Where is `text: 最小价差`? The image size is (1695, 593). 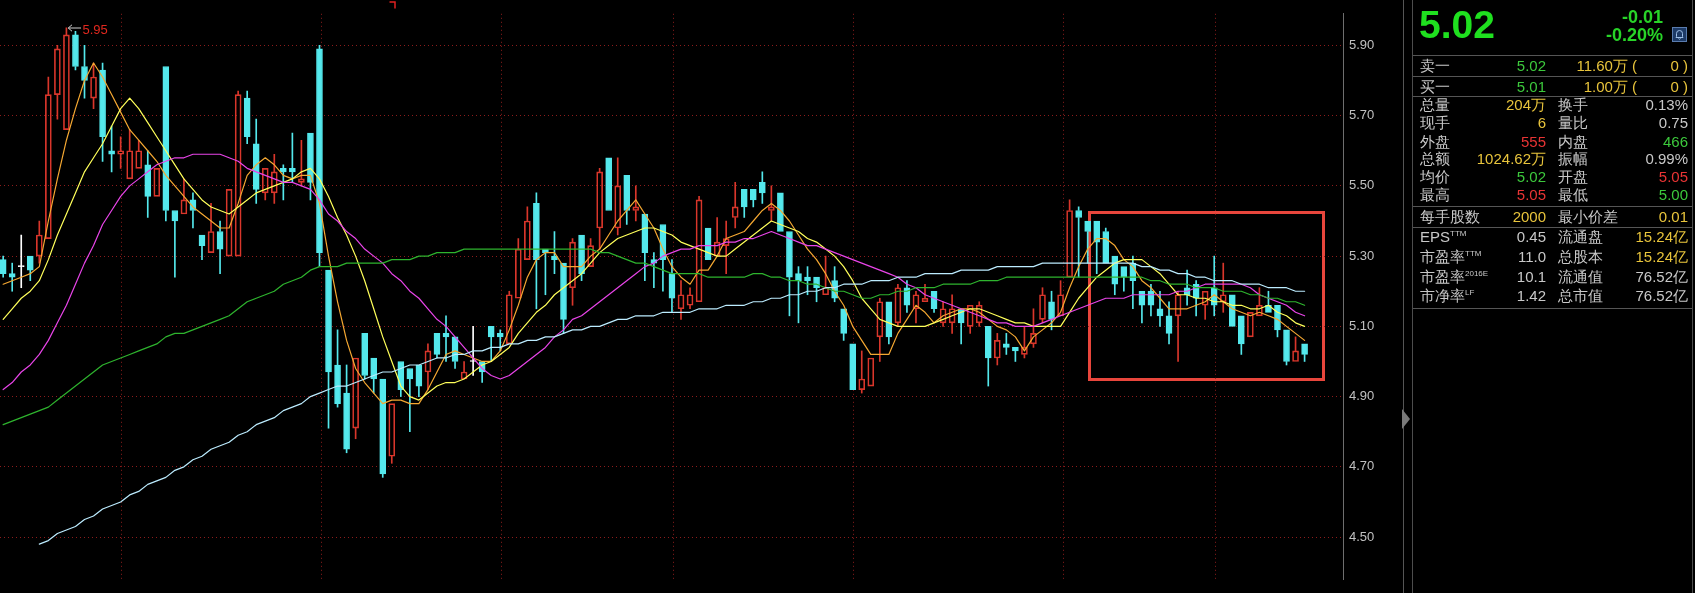
text: 最小价差 is located at coordinates (1588, 217).